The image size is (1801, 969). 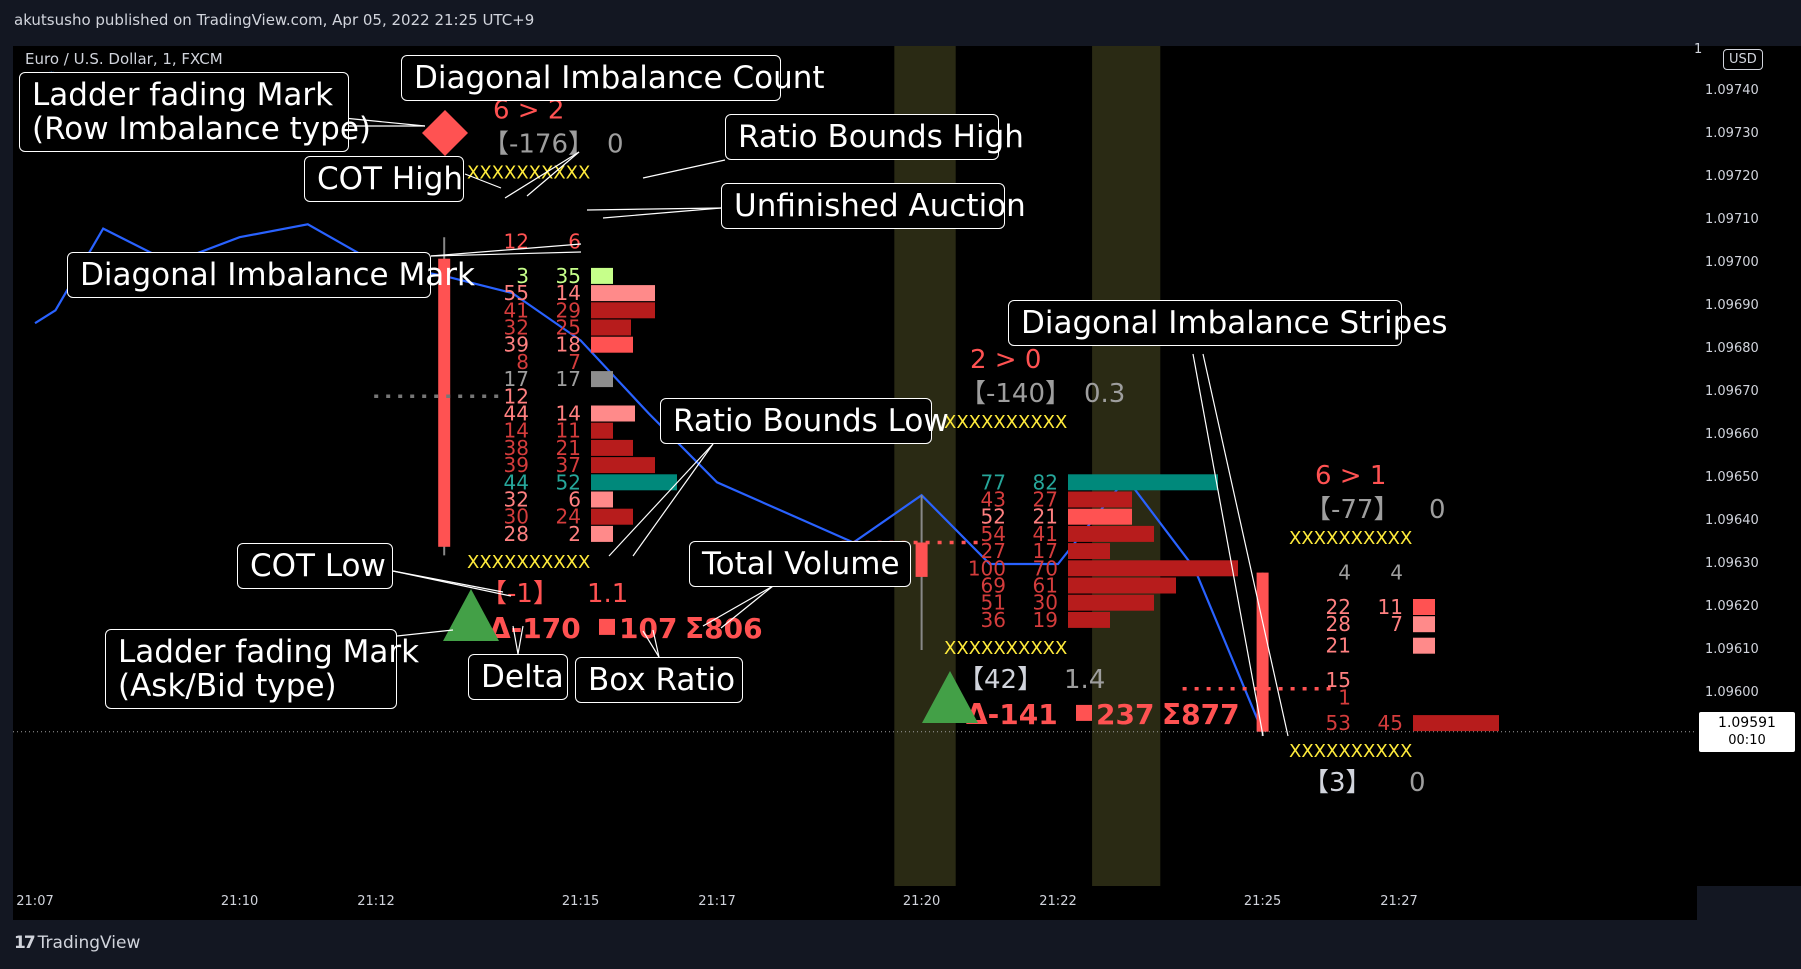 I want to click on bid-2-0: 4, so click(x=1344, y=573).